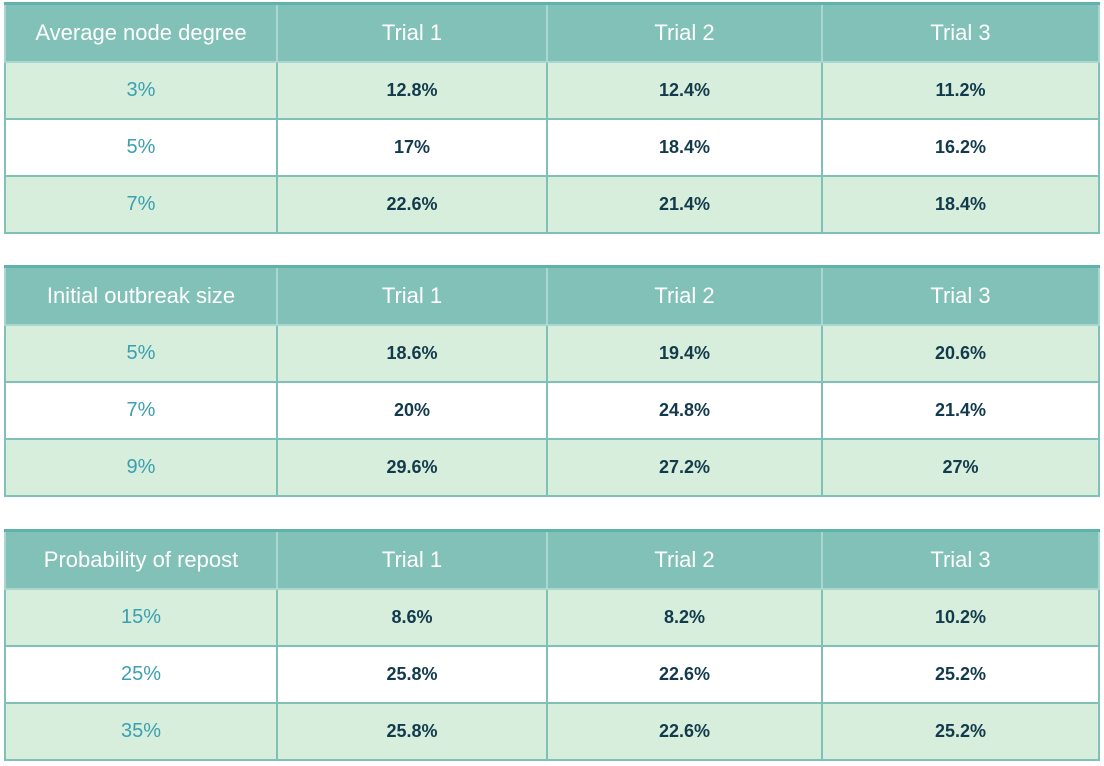 The image size is (1104, 766). I want to click on table-row: 7% 22.6% 21.4% 18.4%, so click(552, 204).